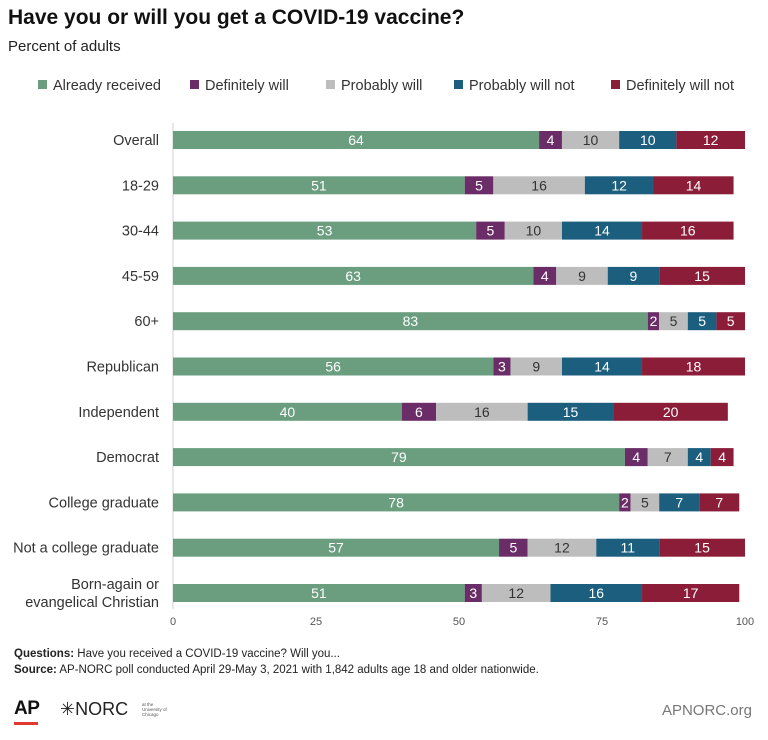  What do you see at coordinates (136, 141) in the screenshot?
I see `category-label: Overall` at bounding box center [136, 141].